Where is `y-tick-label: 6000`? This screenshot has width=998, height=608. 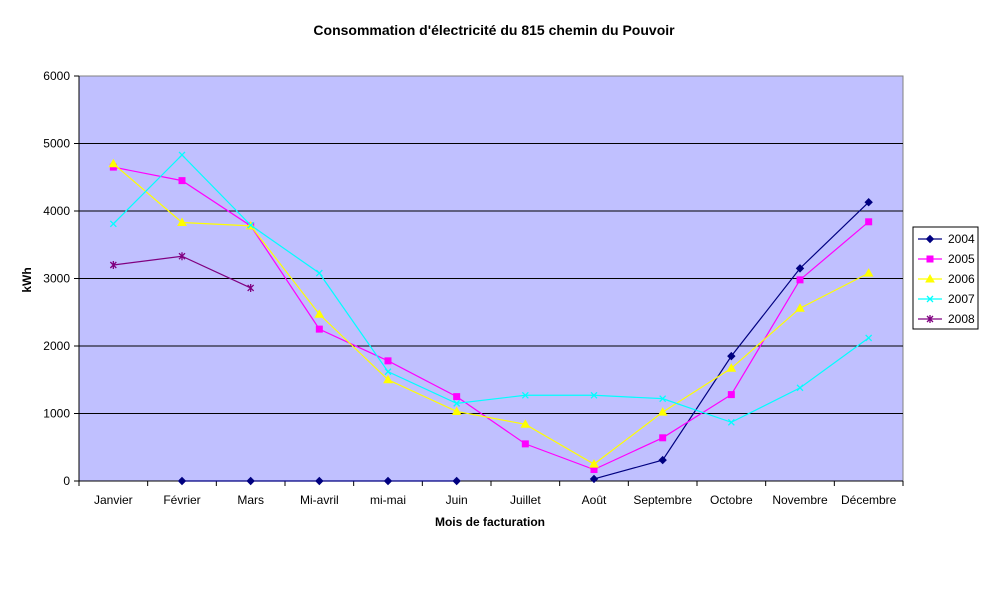
y-tick-label: 6000 is located at coordinates (56, 76).